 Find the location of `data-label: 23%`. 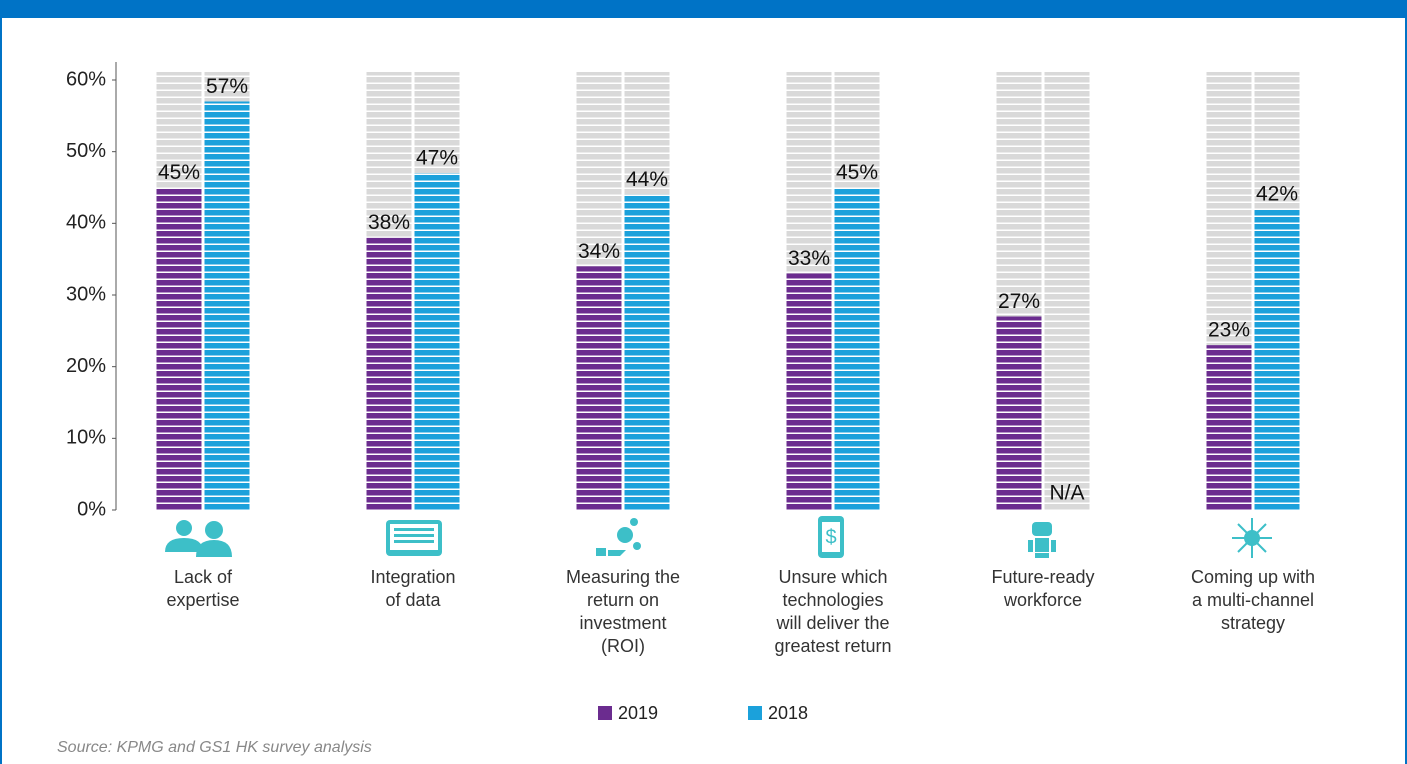

data-label: 23% is located at coordinates (1229, 330).